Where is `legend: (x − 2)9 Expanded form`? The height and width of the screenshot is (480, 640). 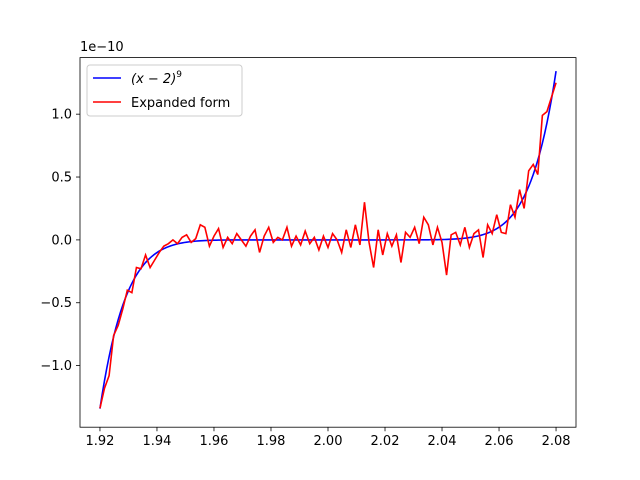 legend: (x − 2)9 Expanded form is located at coordinates (164, 90).